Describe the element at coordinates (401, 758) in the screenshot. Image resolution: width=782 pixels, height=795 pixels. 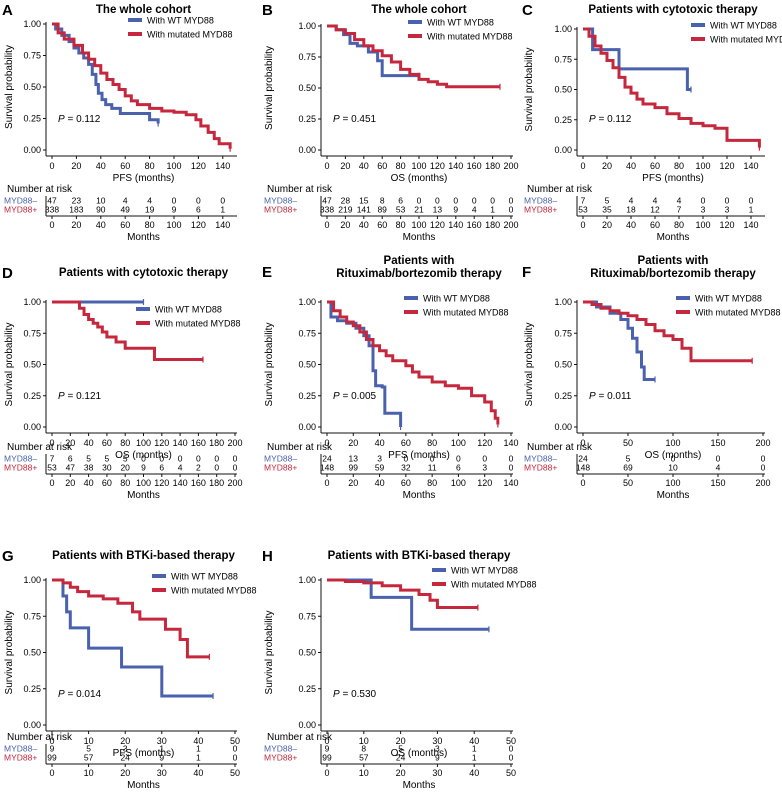
I see `risk-count-mut: 24` at that location.